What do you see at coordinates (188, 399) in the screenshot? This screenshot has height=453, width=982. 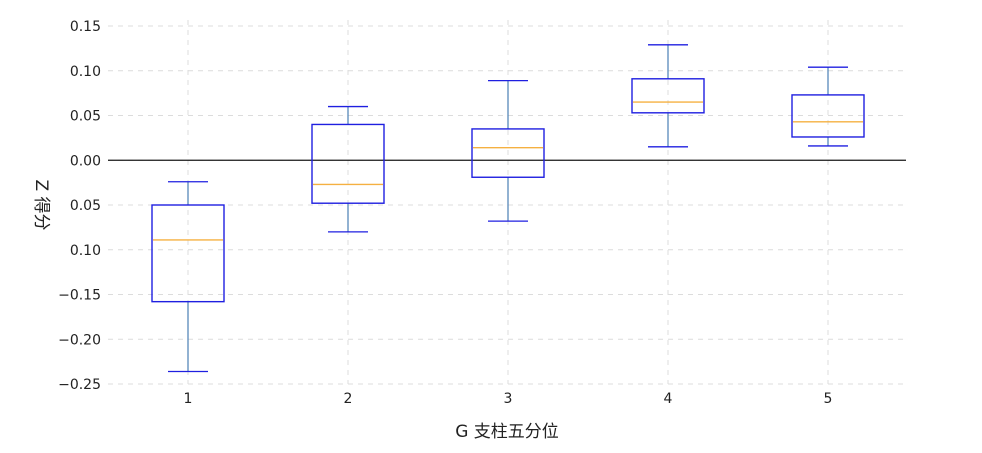 I see `x-tick-label: 1` at bounding box center [188, 399].